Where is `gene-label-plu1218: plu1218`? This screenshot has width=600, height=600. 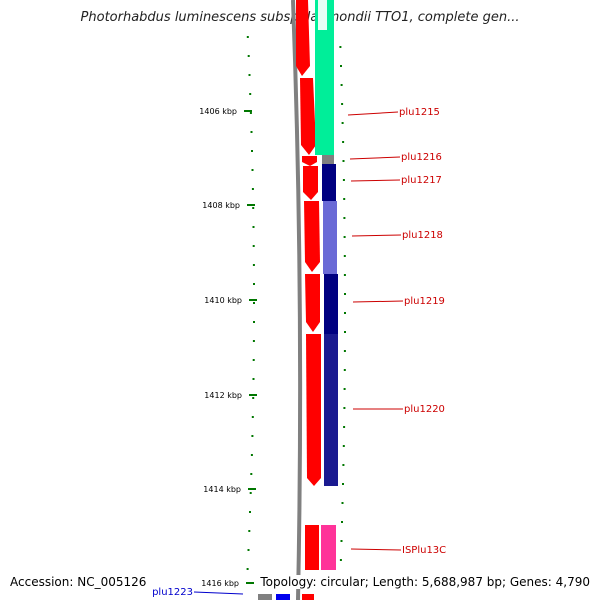 gene-label-plu1218: plu1218 is located at coordinates (397, 235).